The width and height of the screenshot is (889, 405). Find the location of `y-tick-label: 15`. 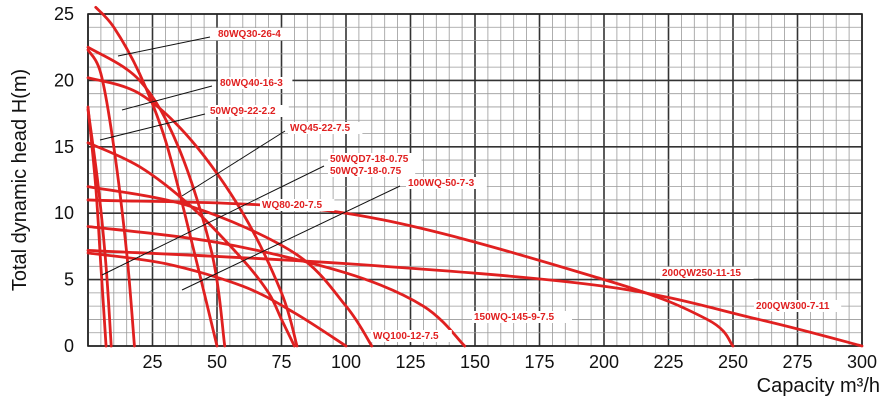

y-tick-label: 15 is located at coordinates (64, 147).